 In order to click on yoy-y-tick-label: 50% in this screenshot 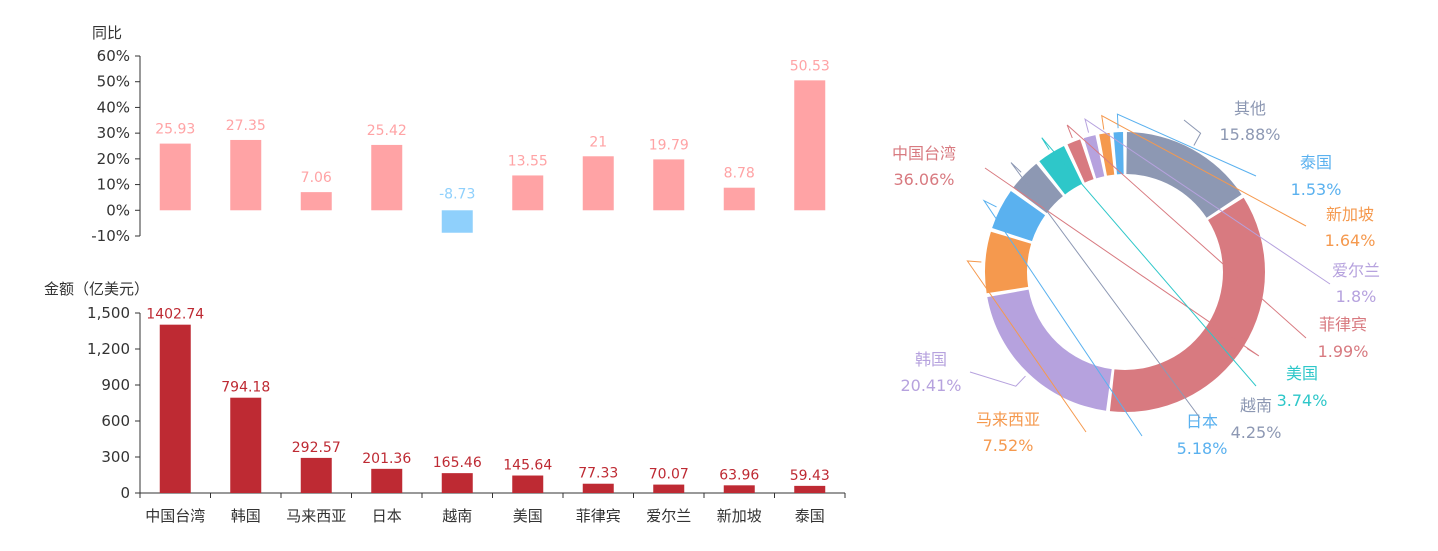, I will do `click(113, 82)`.